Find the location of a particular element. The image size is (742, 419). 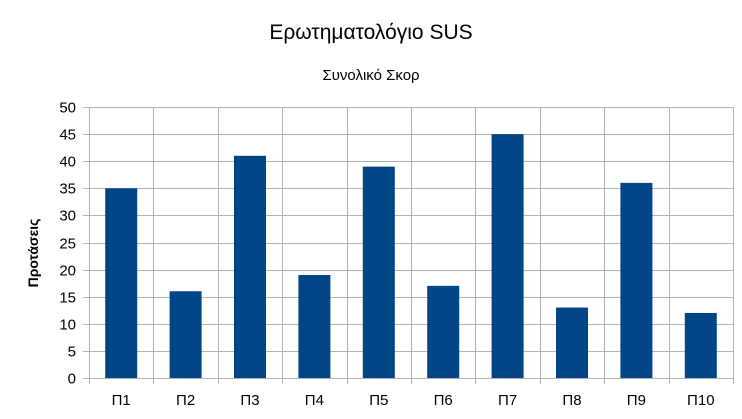

y-axis-title: Προτάσεις is located at coordinates (33, 253).